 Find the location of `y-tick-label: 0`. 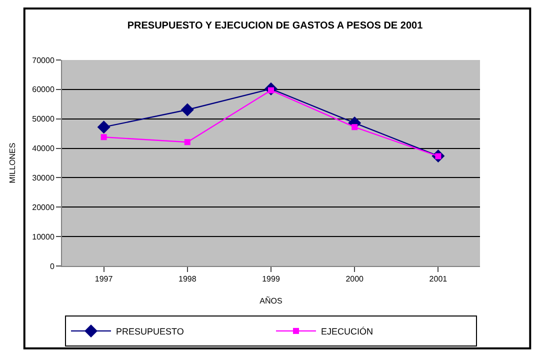

y-tick-label: 0 is located at coordinates (52, 266).